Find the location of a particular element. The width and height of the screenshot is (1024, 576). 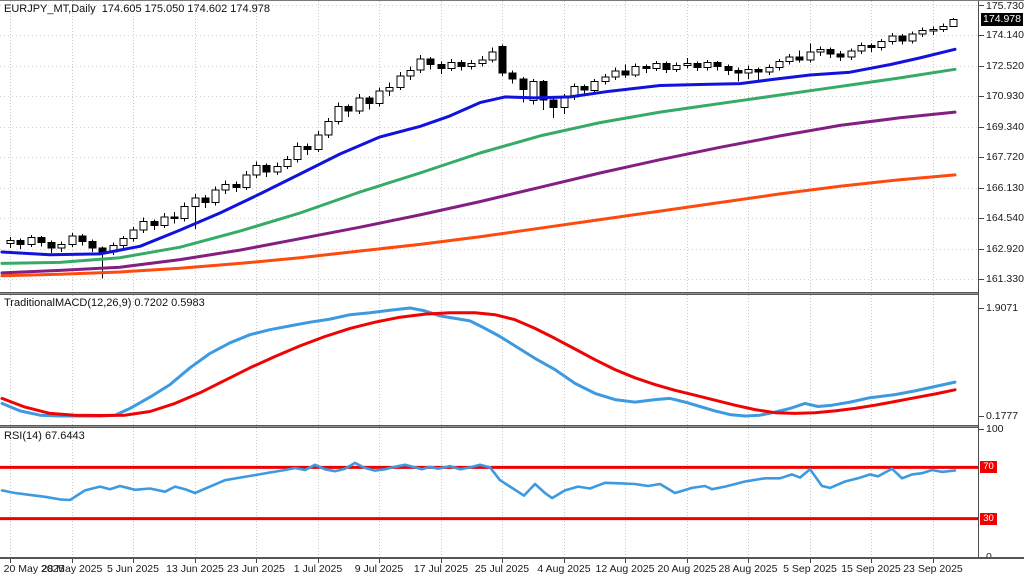

price-axis-label: 161.330 is located at coordinates (1005, 279).